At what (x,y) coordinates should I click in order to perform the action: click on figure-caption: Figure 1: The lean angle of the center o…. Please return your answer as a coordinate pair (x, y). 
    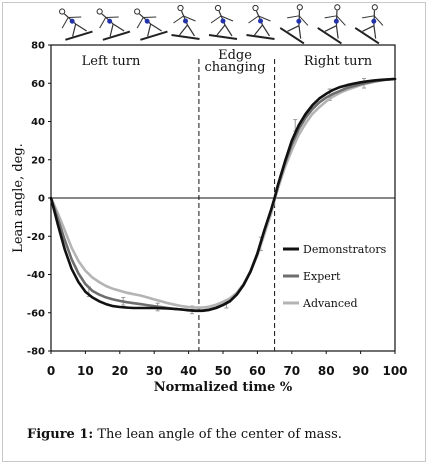
    Looking at the image, I should click on (184, 434).